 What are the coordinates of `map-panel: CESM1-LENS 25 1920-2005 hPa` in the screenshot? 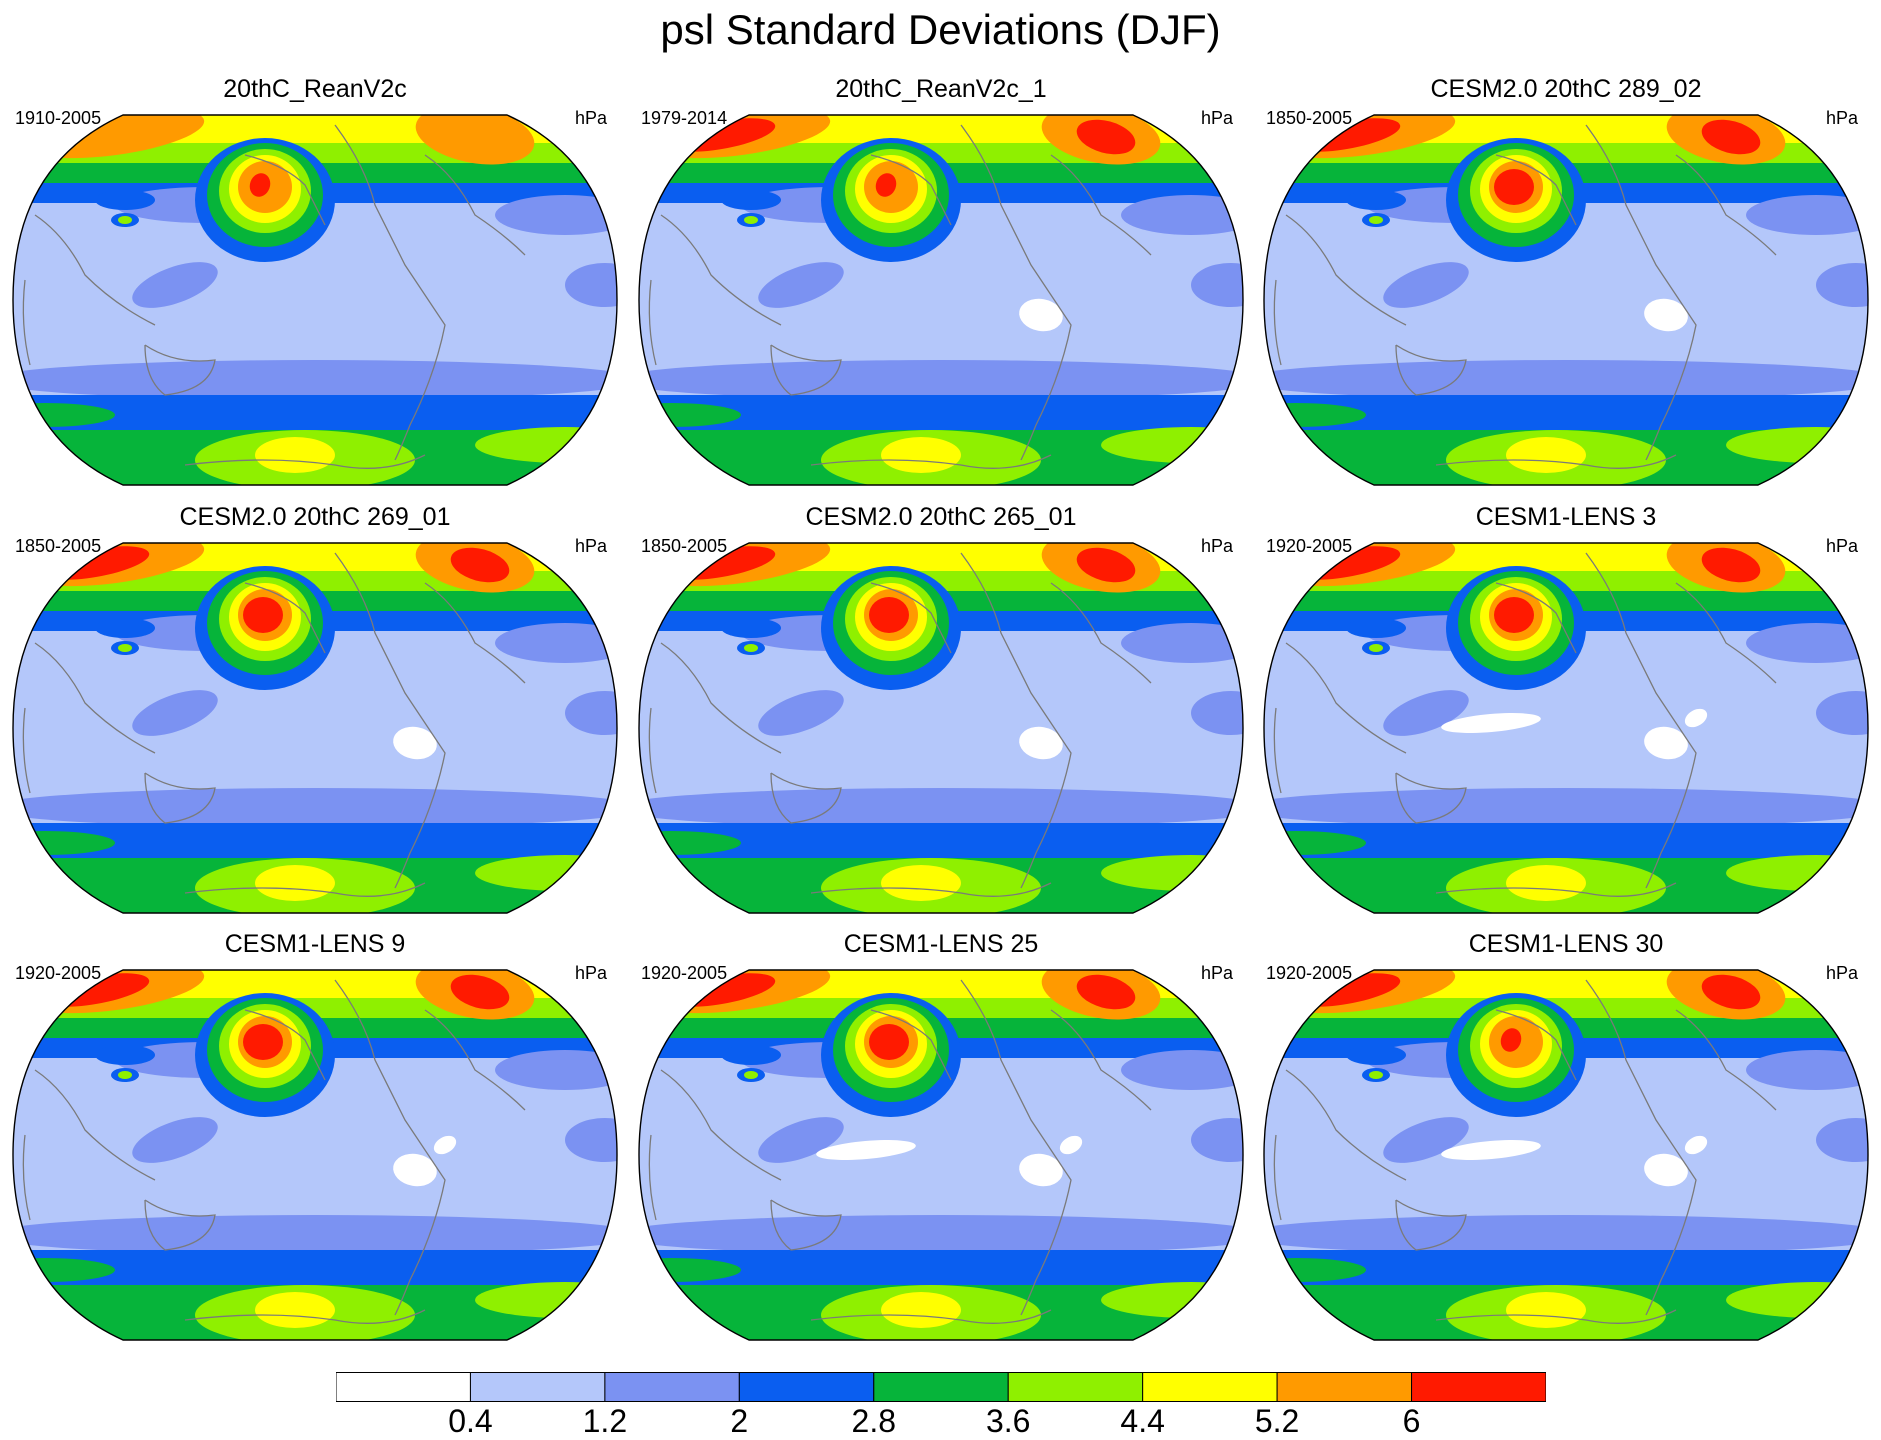 It's located at (941, 1140).